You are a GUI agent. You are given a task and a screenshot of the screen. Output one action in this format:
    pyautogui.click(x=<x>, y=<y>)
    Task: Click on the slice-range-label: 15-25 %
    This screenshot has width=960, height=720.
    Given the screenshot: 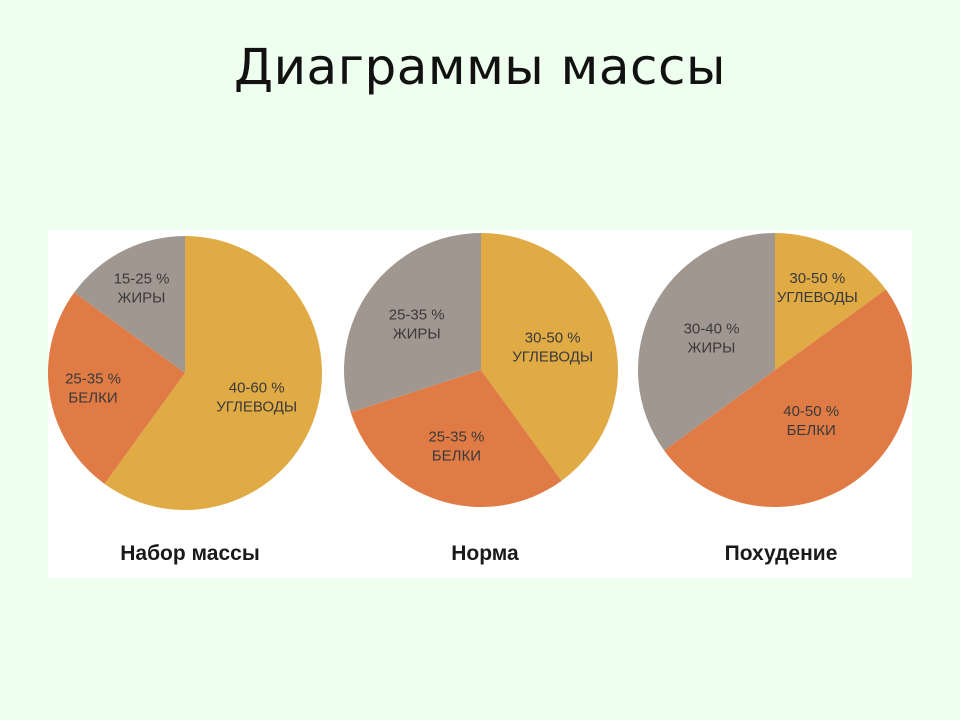 What is the action you would take?
    pyautogui.click(x=142, y=279)
    